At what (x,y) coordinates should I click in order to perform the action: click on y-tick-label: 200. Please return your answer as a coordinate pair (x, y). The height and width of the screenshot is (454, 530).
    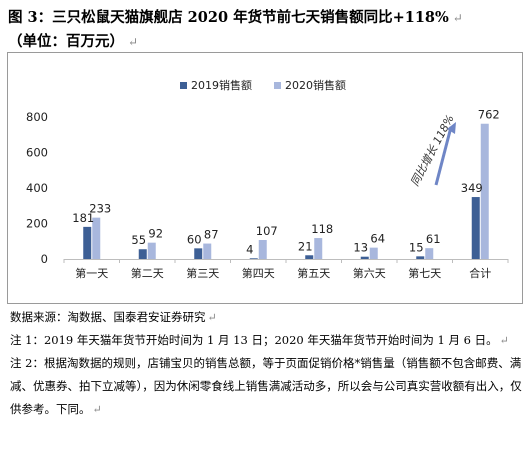
    Looking at the image, I should click on (37, 224).